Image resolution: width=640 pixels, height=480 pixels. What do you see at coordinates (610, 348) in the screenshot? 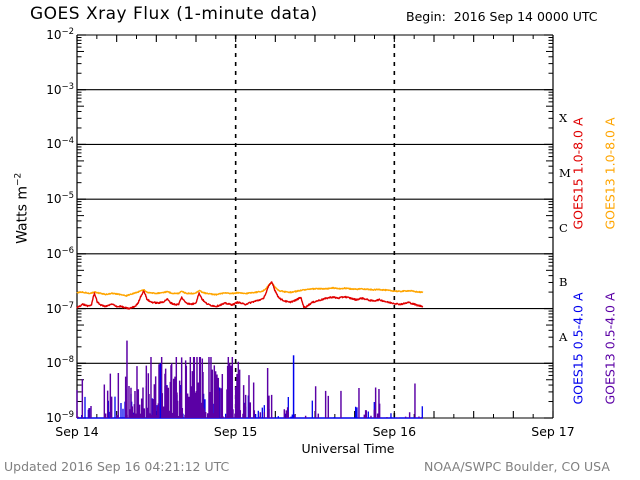
I see `legend-item-goes13-0-5-4-0-a: GOES13 0.5-4.0 A` at bounding box center [610, 348].